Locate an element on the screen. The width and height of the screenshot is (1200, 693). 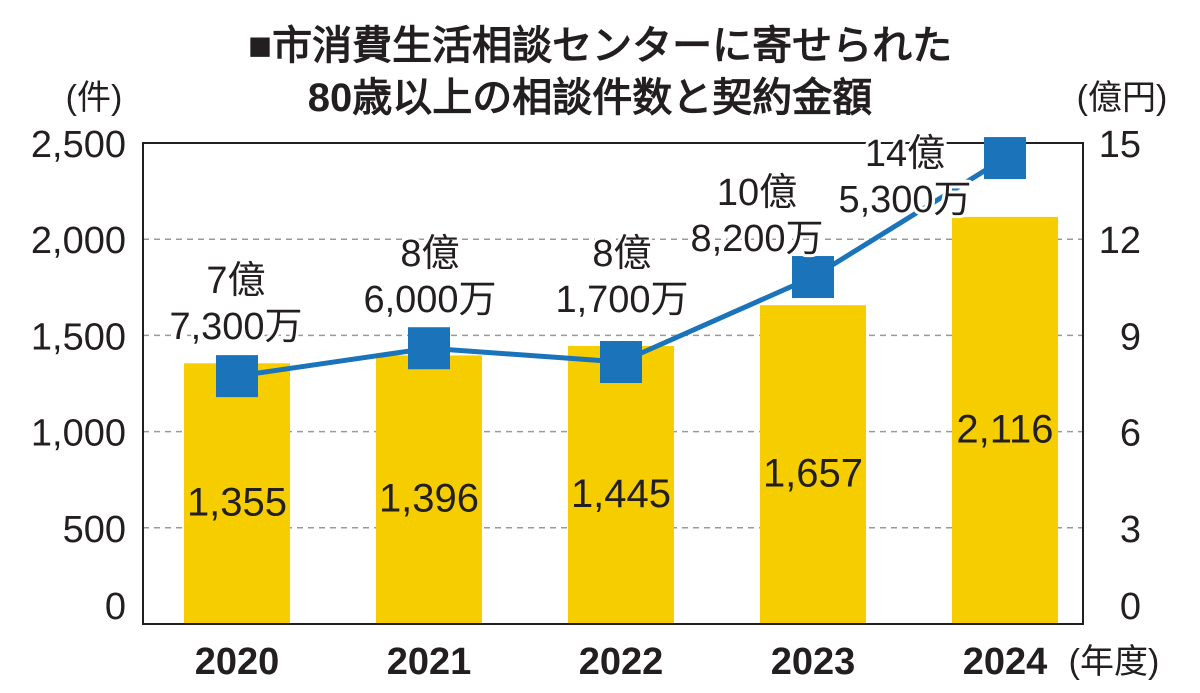
amount-label-2021-line-2: 6,000万 is located at coordinates (429, 300).